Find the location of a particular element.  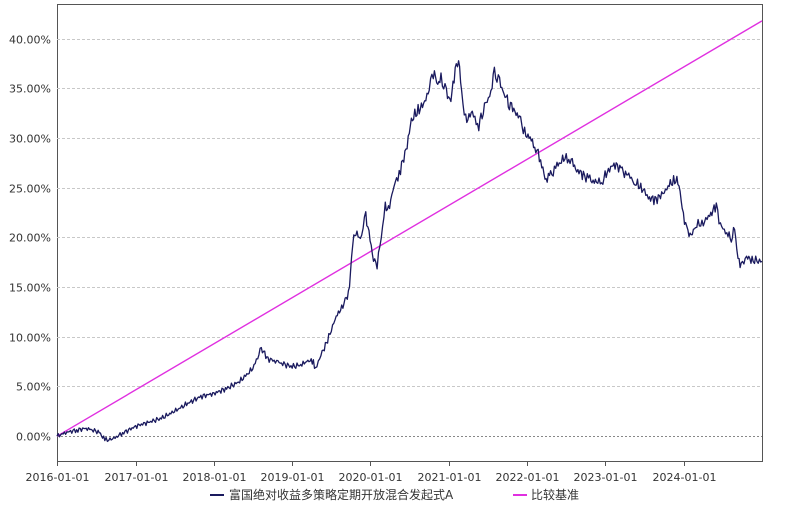

y-tick-label: 35.00% is located at coordinates (30, 89).